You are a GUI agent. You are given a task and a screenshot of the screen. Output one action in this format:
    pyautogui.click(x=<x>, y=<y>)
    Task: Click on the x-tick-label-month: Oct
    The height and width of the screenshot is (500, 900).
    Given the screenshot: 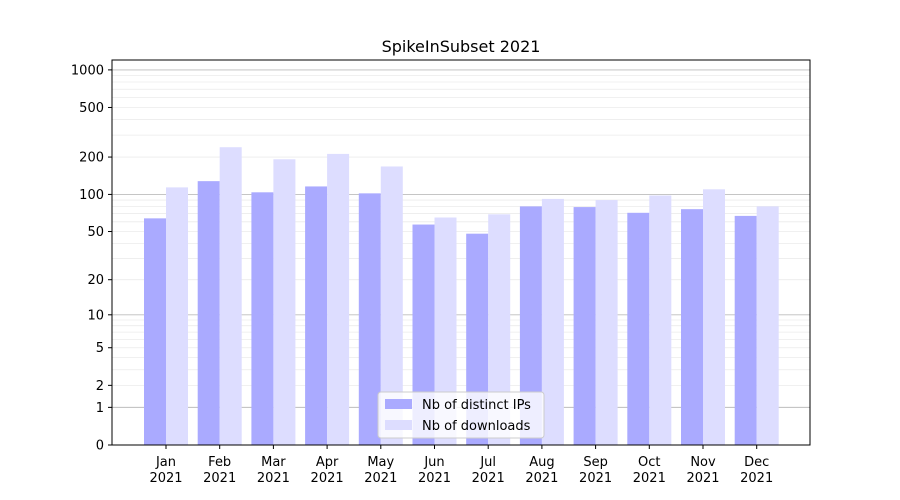 What is the action you would take?
    pyautogui.click(x=649, y=462)
    